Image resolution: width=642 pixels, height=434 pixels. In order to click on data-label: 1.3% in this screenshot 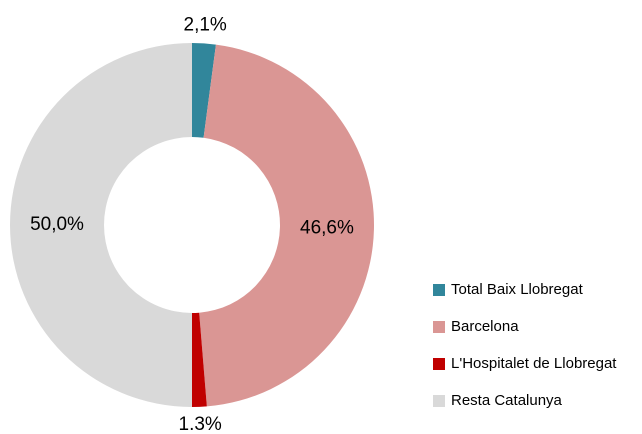, I will do `click(200, 424)`.